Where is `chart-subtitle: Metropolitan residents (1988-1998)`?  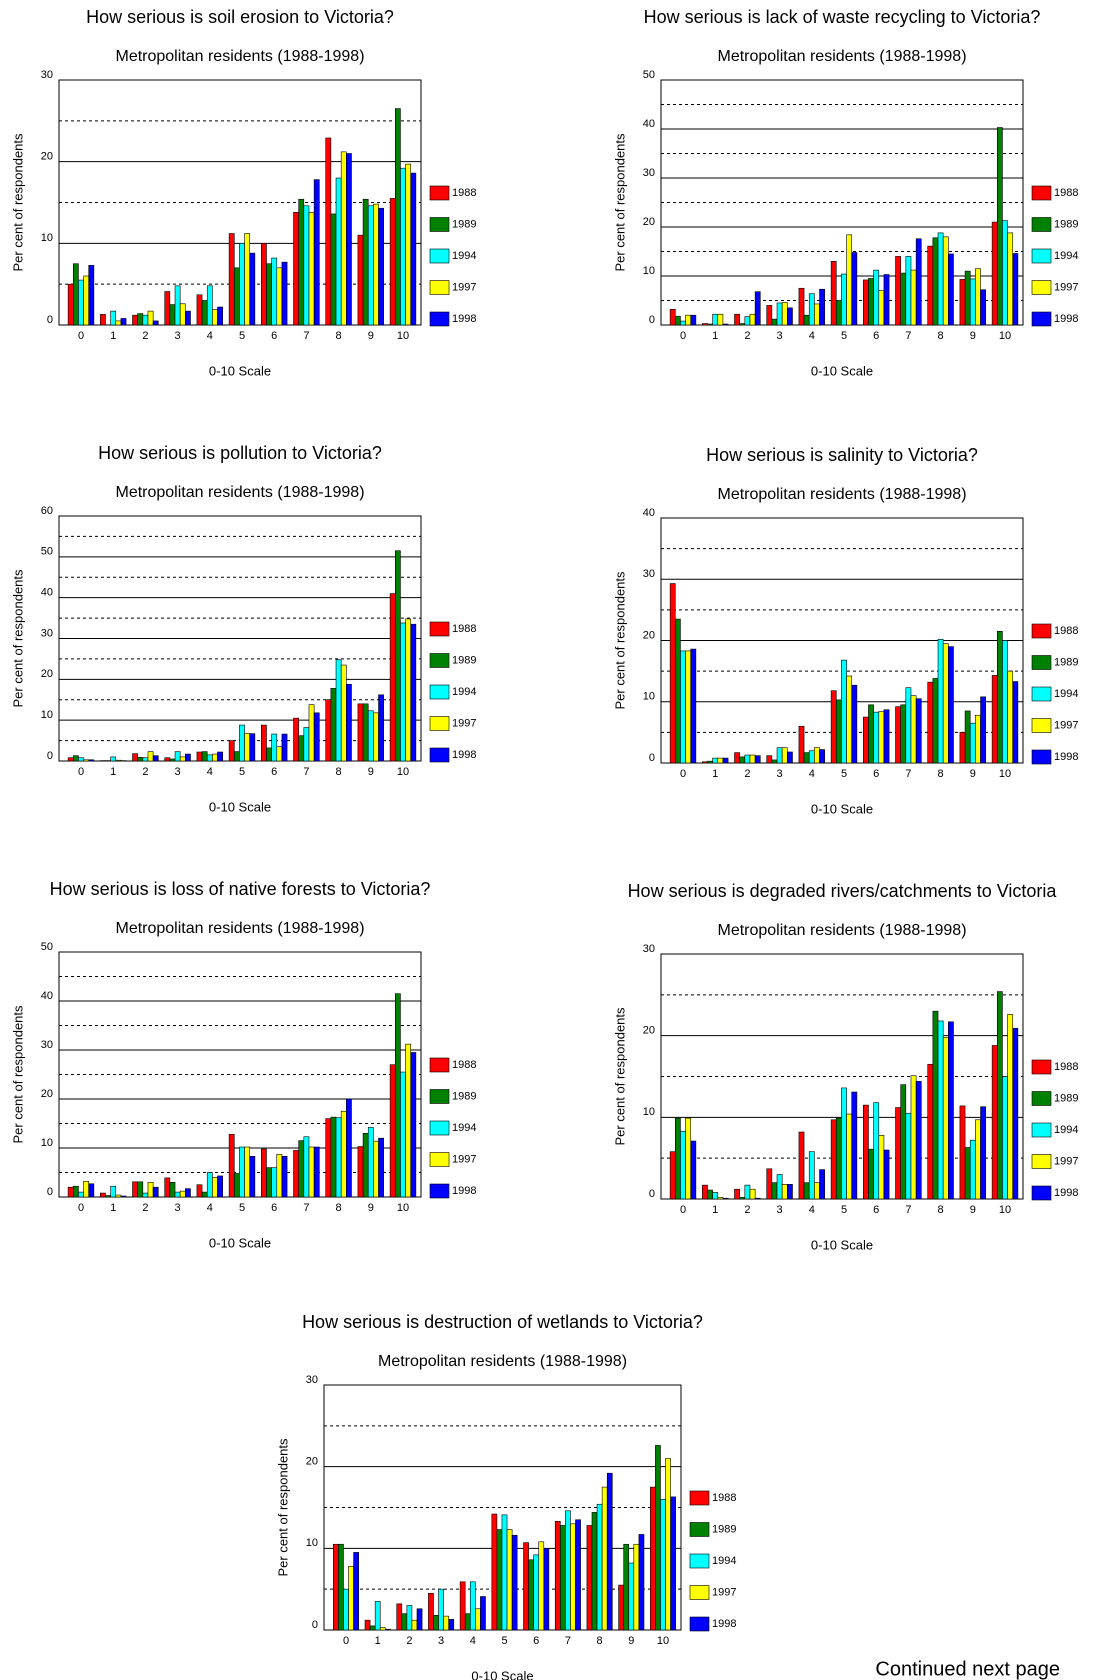
chart-subtitle: Metropolitan residents (1988-1998) is located at coordinates (841, 56).